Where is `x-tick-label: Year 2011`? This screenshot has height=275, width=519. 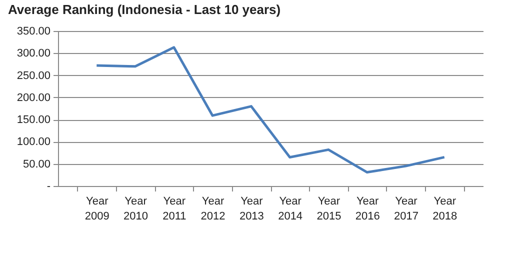
x-tick-label: Year 2011 is located at coordinates (174, 209).